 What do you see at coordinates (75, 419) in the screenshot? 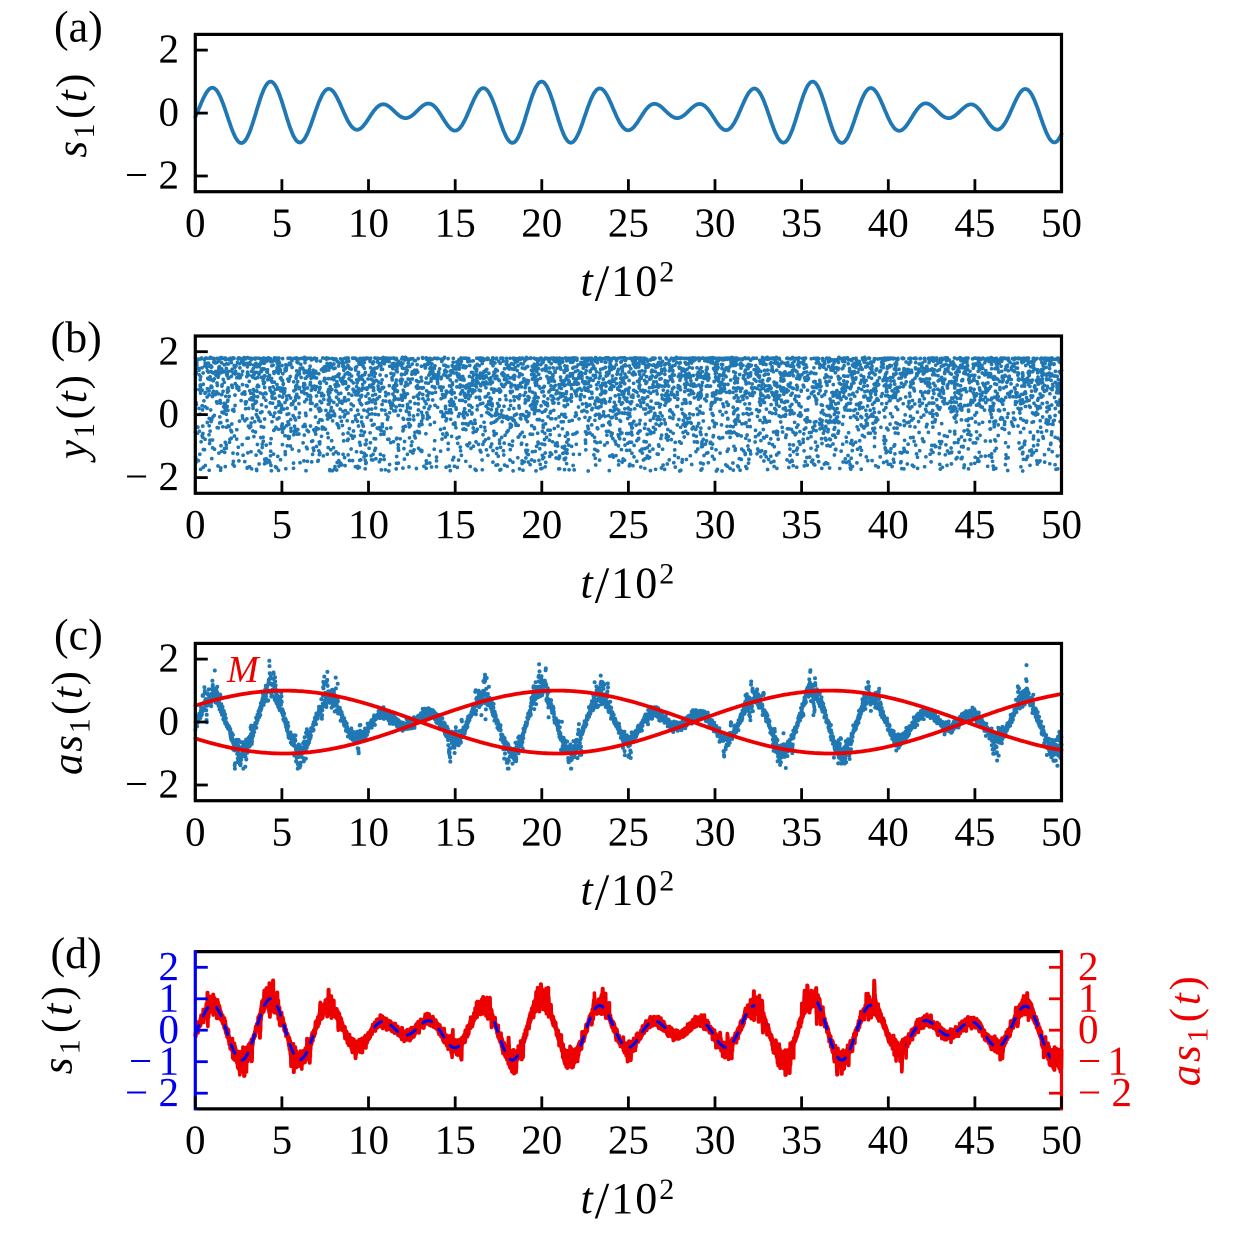
I see `svg-text: y1​(t)` at bounding box center [75, 419].